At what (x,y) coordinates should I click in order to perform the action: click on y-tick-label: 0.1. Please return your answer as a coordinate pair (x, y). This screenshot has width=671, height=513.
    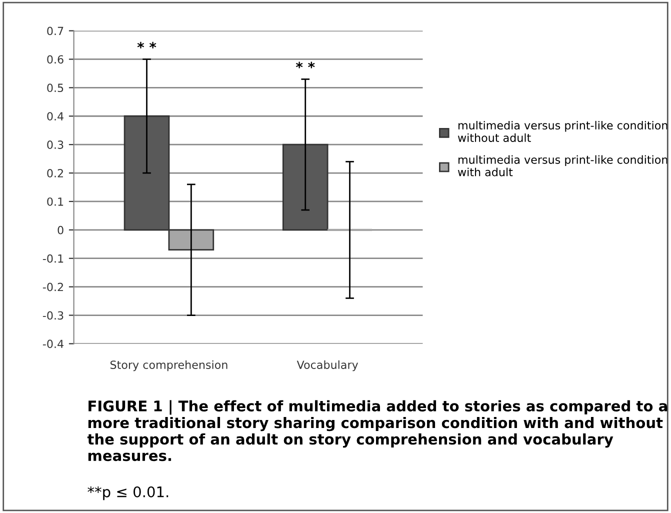
    Looking at the image, I should click on (55, 201).